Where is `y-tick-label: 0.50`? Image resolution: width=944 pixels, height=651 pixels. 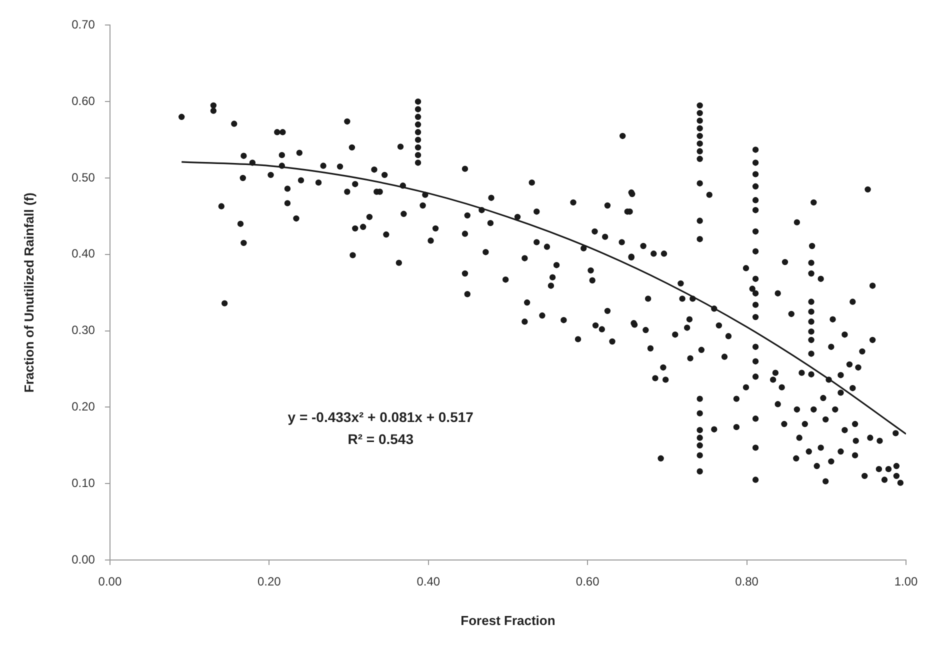 y-tick-label: 0.50 is located at coordinates (84, 177).